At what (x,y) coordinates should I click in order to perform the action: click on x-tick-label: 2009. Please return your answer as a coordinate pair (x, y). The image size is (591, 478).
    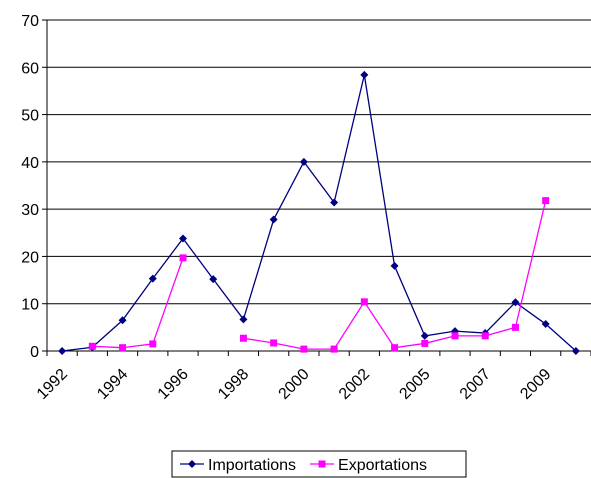
    Looking at the image, I should click on (535, 384).